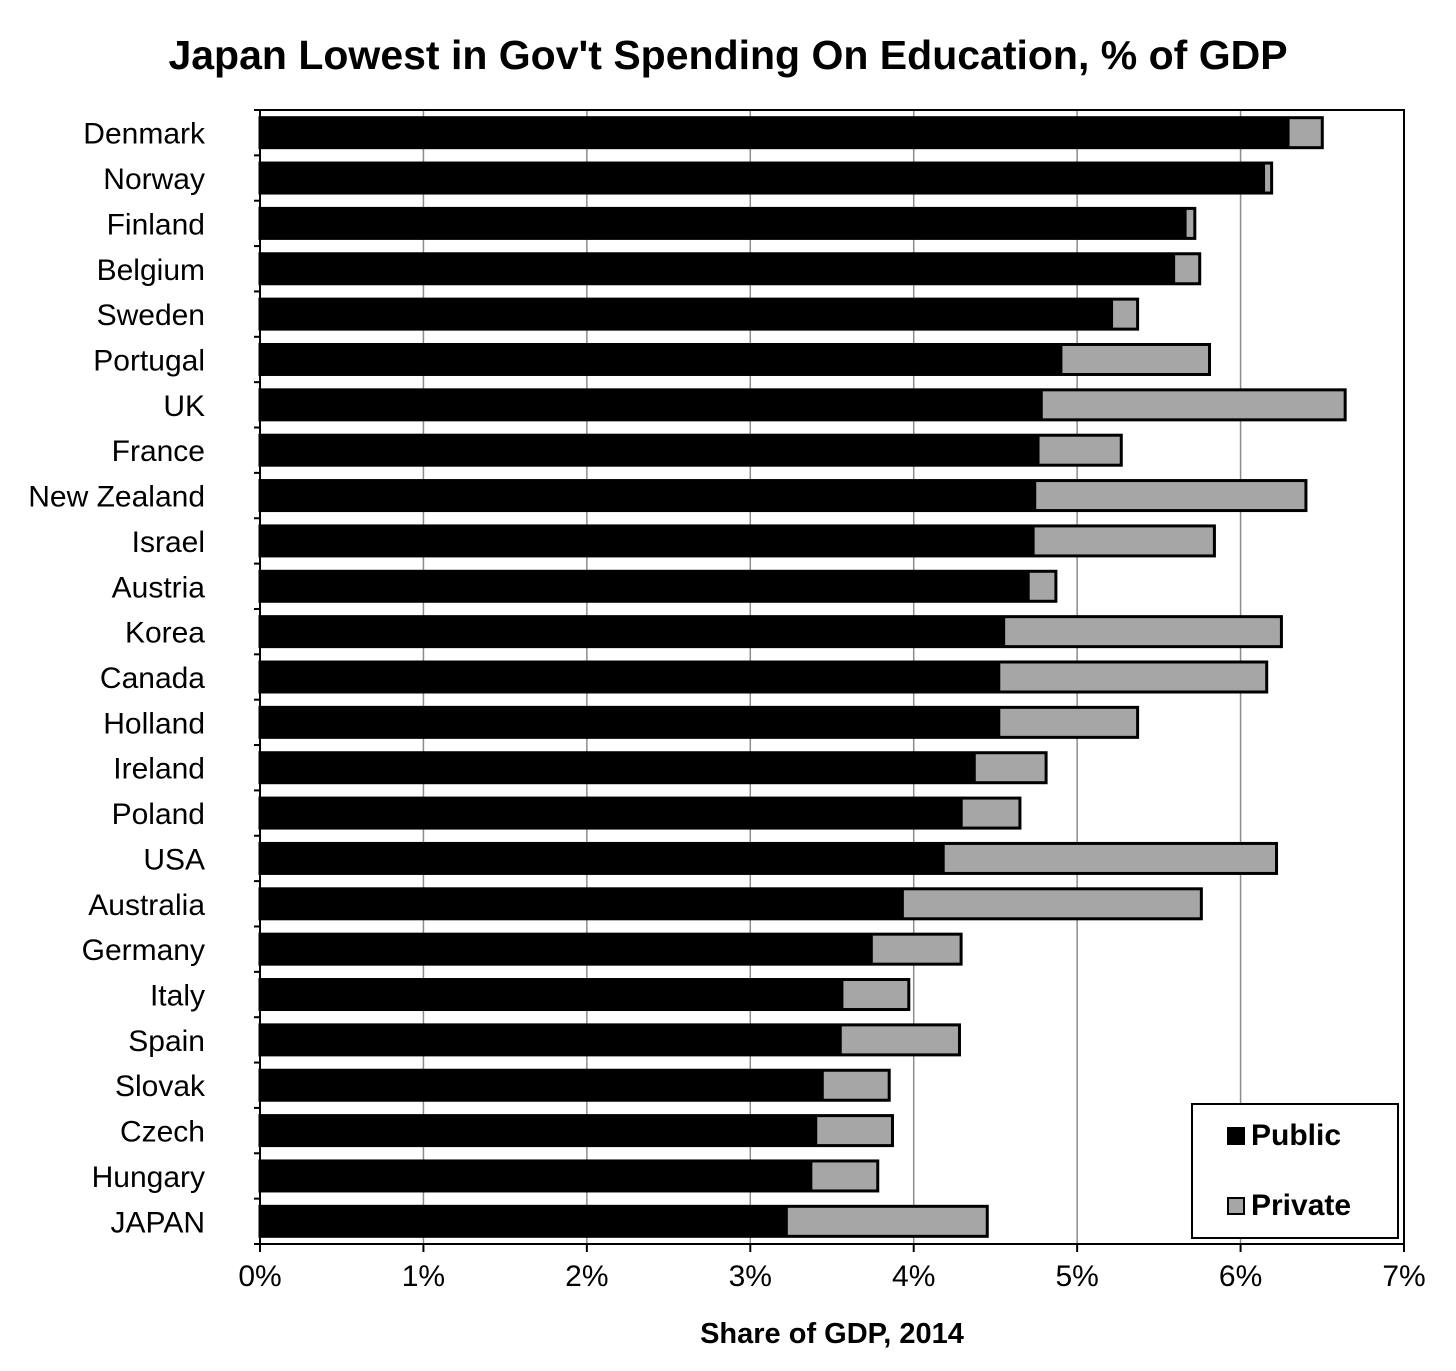 Image resolution: width=1456 pixels, height=1371 pixels. Describe the element at coordinates (1236, 1136) in the screenshot. I see `legend-swatch-public` at that location.